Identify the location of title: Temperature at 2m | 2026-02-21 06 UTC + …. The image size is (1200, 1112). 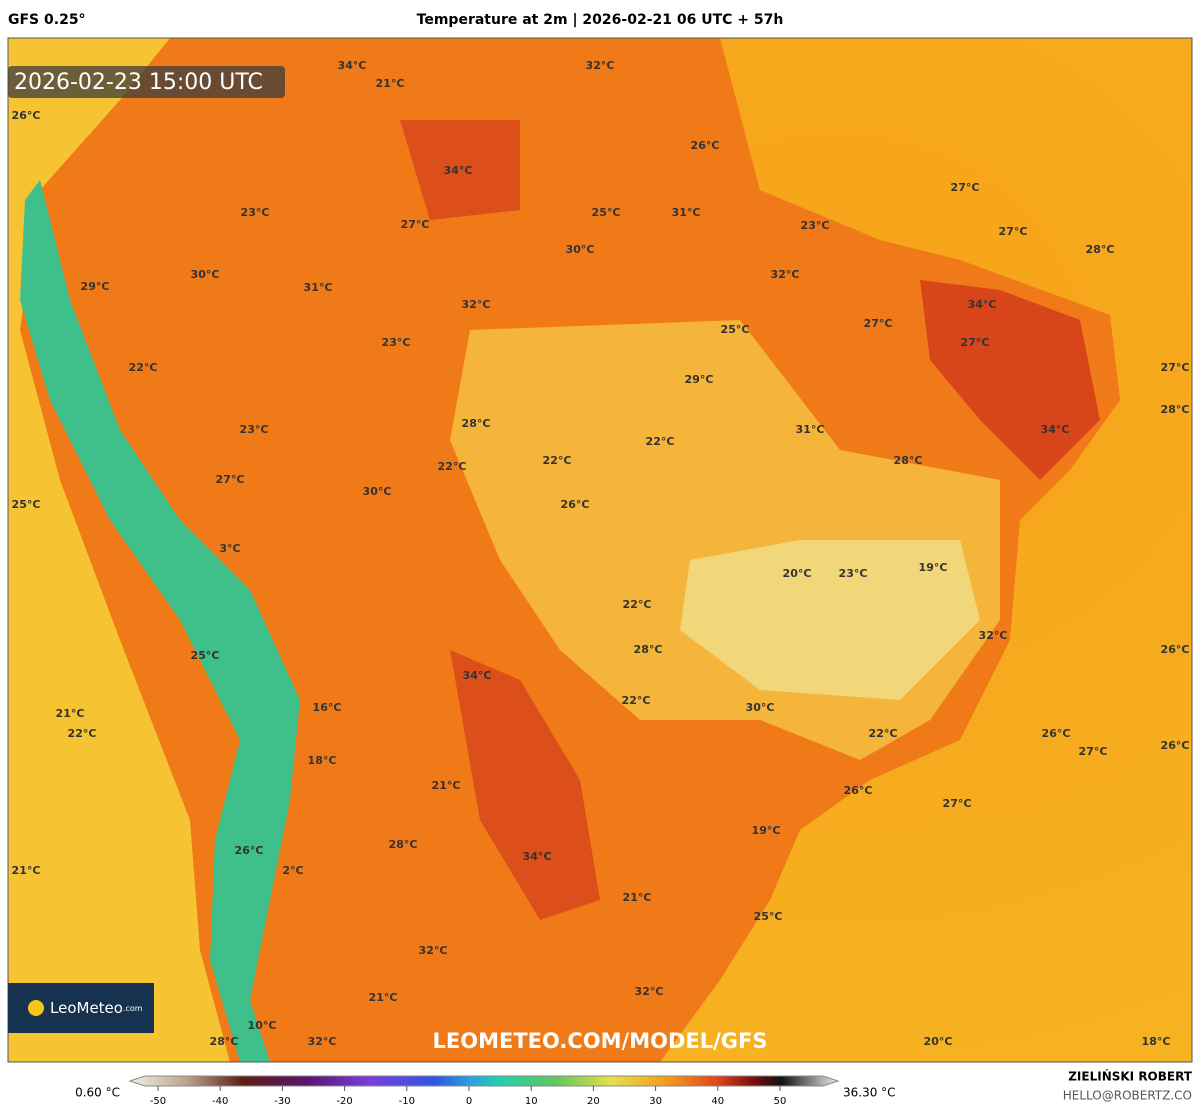
(600, 20).